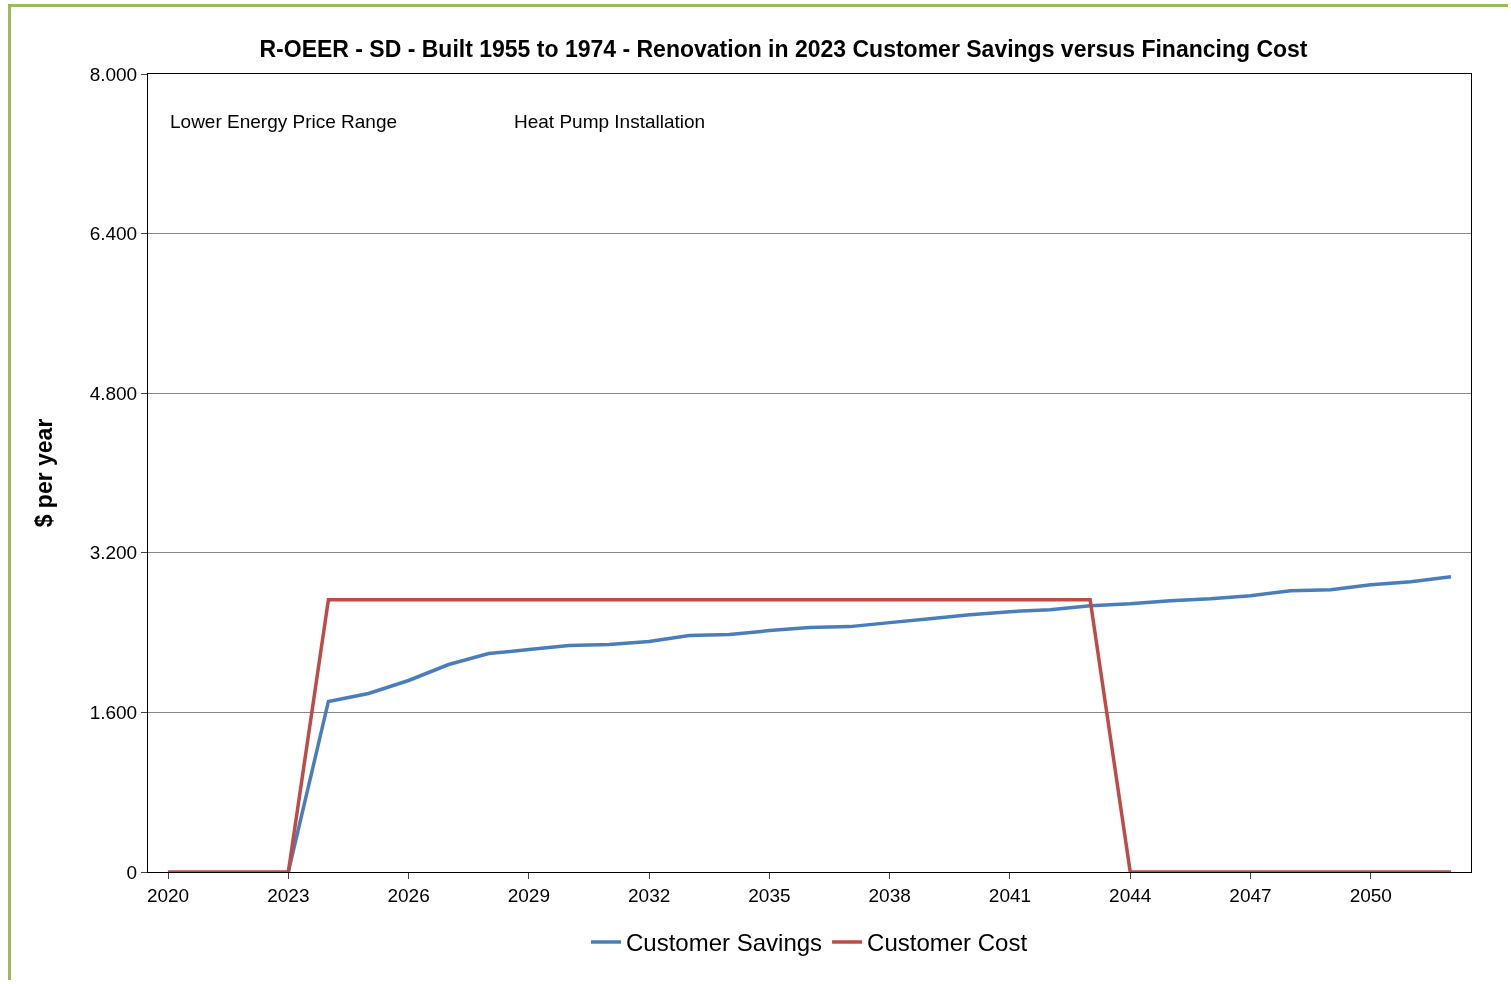 The width and height of the screenshot is (1511, 984). I want to click on x-tick-label: 2047, so click(1250, 895).